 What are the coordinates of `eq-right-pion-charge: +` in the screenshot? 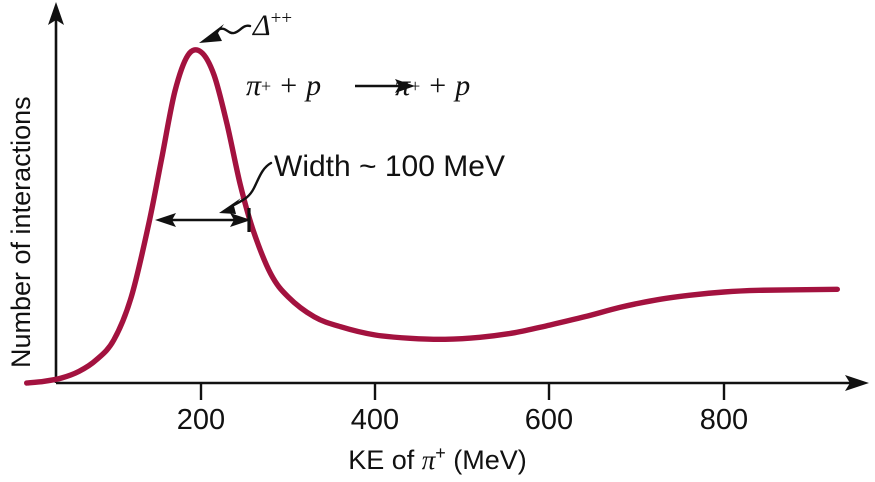 It's located at (415, 85).